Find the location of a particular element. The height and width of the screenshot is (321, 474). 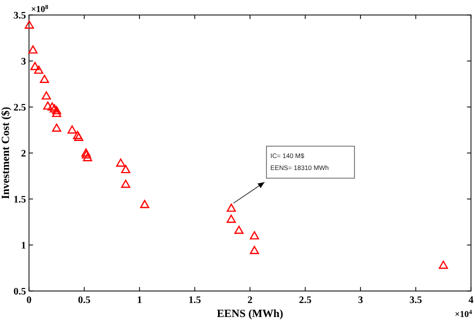

x-tick-label: 1 is located at coordinates (139, 300).